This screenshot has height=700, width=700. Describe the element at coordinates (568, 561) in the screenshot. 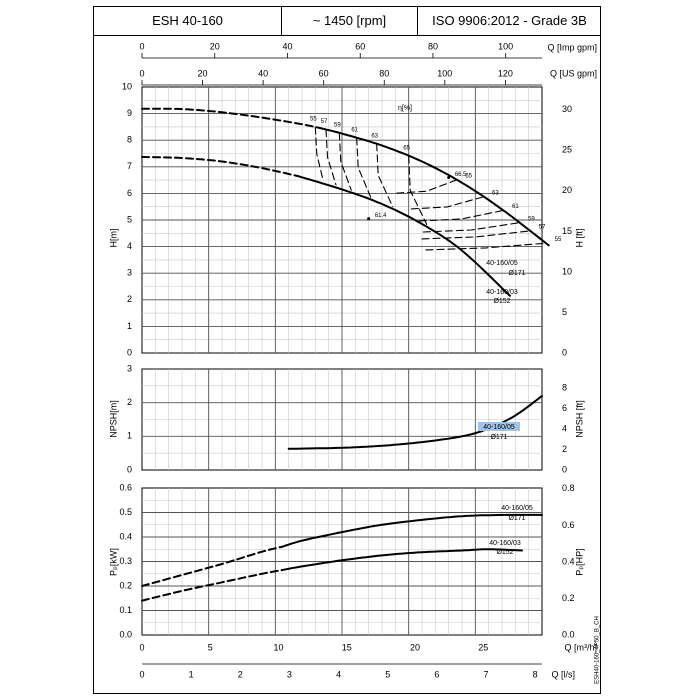

I see `power-y2-tick-label: 0.4` at that location.